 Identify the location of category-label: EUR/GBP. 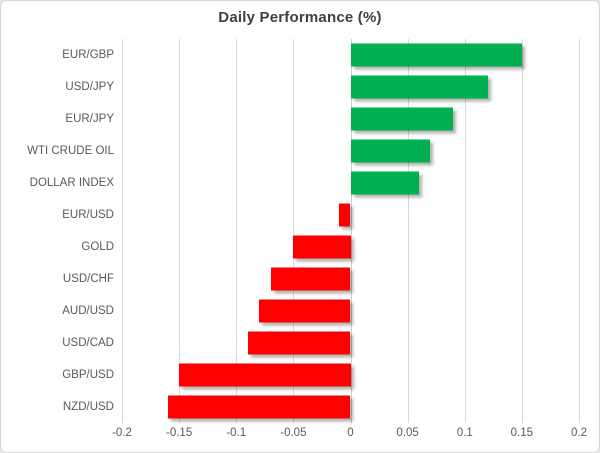
(88, 55).